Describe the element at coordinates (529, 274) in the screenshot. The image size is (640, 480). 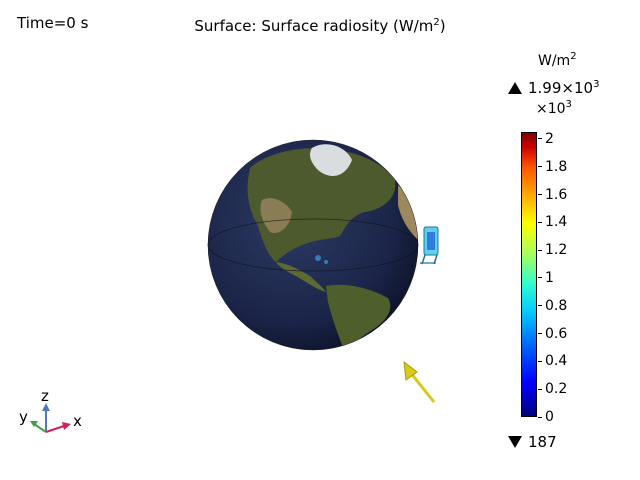
I see `color-bar` at that location.